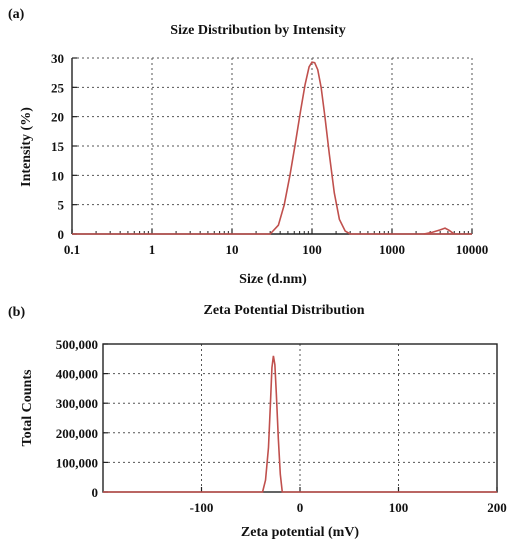 The image size is (512, 550). What do you see at coordinates (77, 374) in the screenshot?
I see `y-tick-label: 400,000` at bounding box center [77, 374].